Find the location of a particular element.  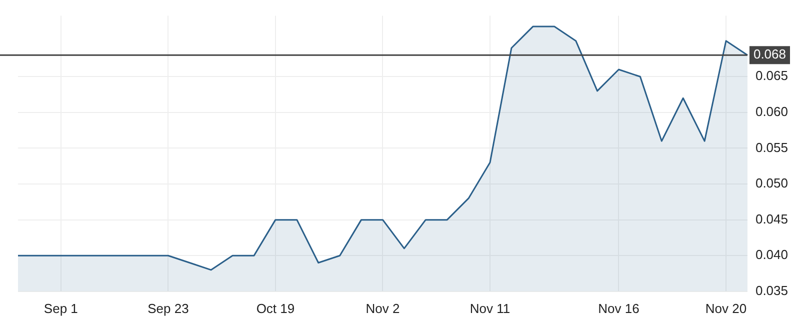

y-tick-label: 0.040 is located at coordinates (771, 254).